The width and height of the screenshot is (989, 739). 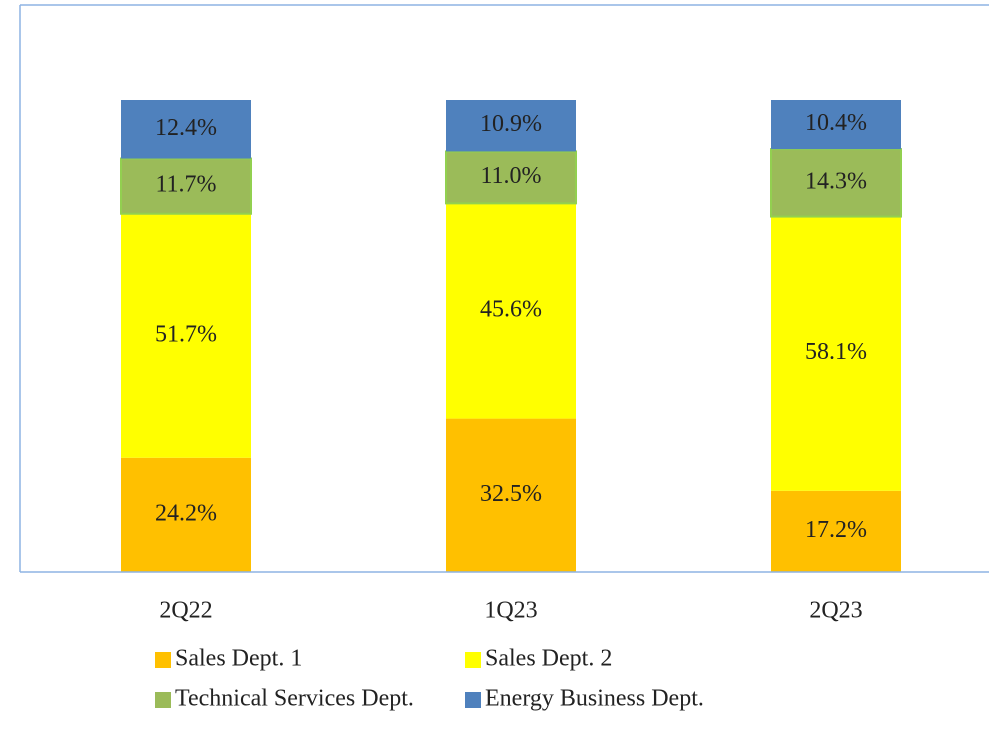 I want to click on data-label: 12.4%, so click(x=186, y=128).